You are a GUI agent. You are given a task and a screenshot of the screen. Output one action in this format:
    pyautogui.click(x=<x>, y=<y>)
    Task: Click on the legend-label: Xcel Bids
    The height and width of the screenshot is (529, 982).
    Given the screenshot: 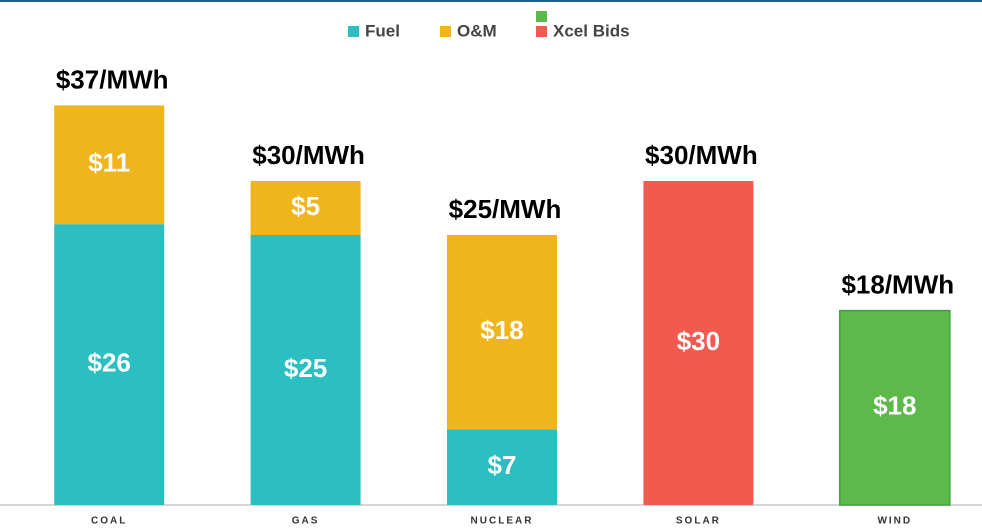 What is the action you would take?
    pyautogui.click(x=591, y=30)
    